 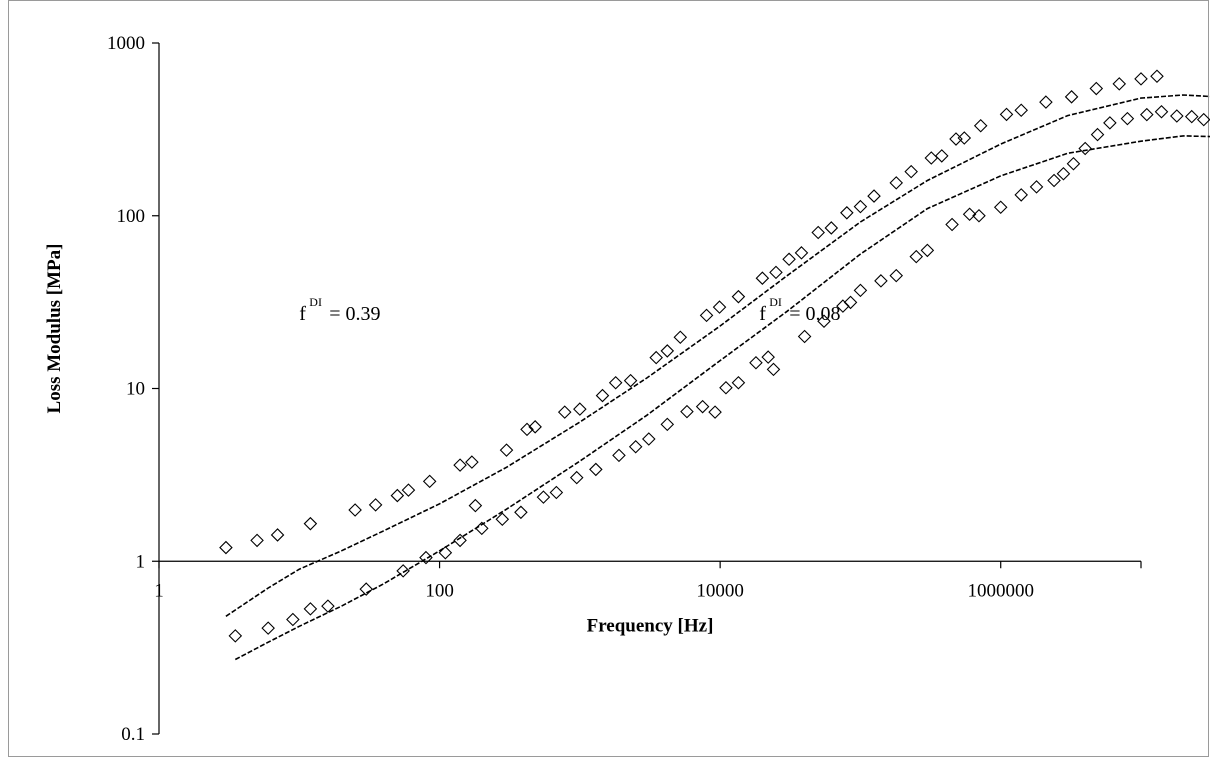 What do you see at coordinates (54, 329) in the screenshot?
I see `y-axis-title: Loss Modulus [MPa]` at bounding box center [54, 329].